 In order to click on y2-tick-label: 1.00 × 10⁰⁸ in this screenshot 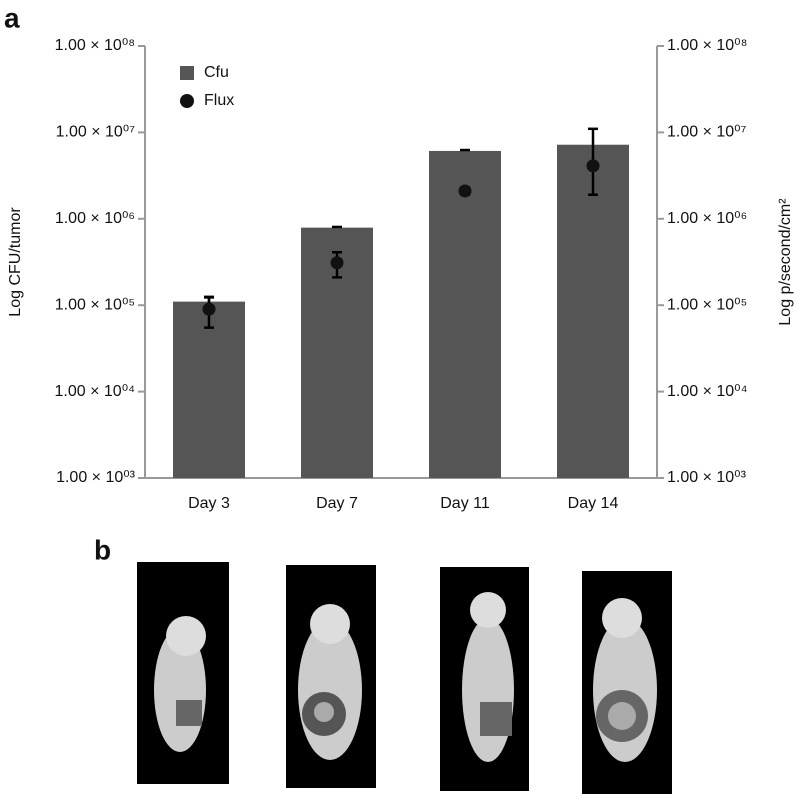, I will do `click(707, 45)`.